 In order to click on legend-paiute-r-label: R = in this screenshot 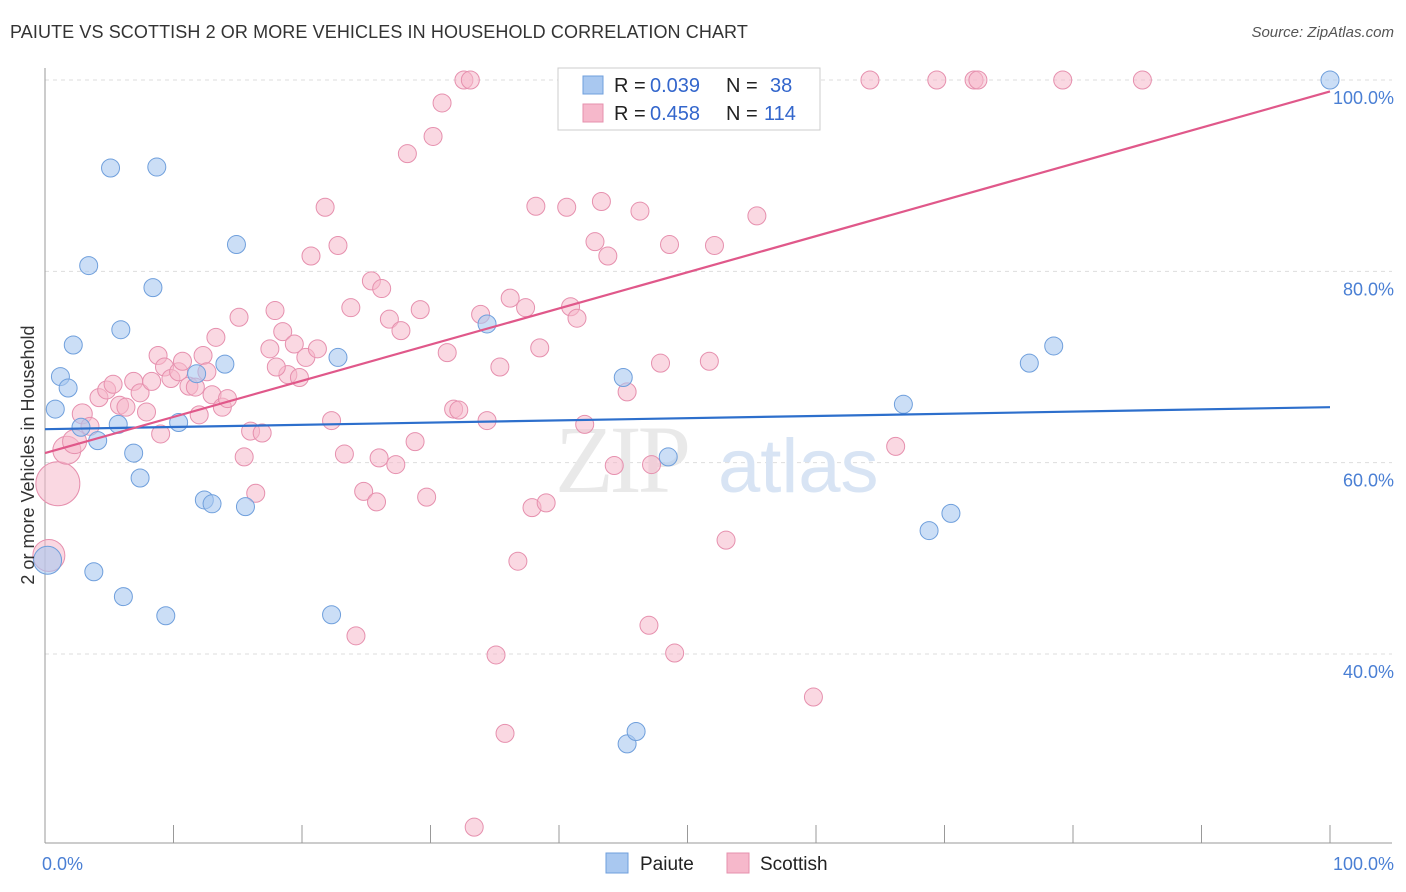, I will do `click(630, 86)`.